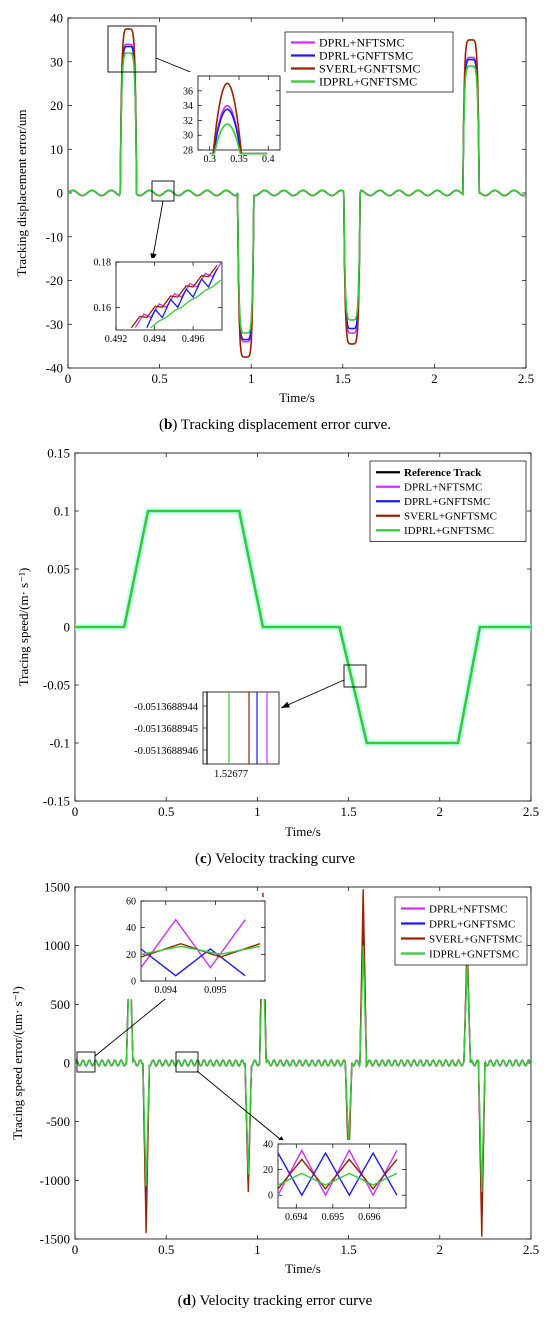 The image size is (550, 1321). Describe the element at coordinates (303, 831) in the screenshot. I see `c-xlabel: Time/s` at that location.